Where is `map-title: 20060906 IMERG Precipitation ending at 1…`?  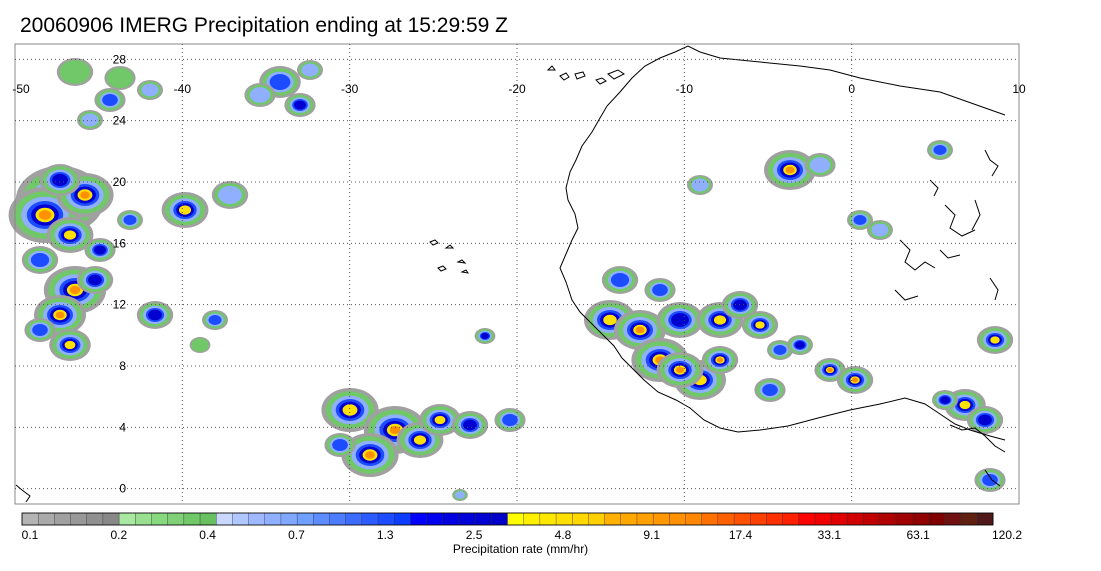
map-title: 20060906 IMERG Precipitation ending at 1… is located at coordinates (264, 25).